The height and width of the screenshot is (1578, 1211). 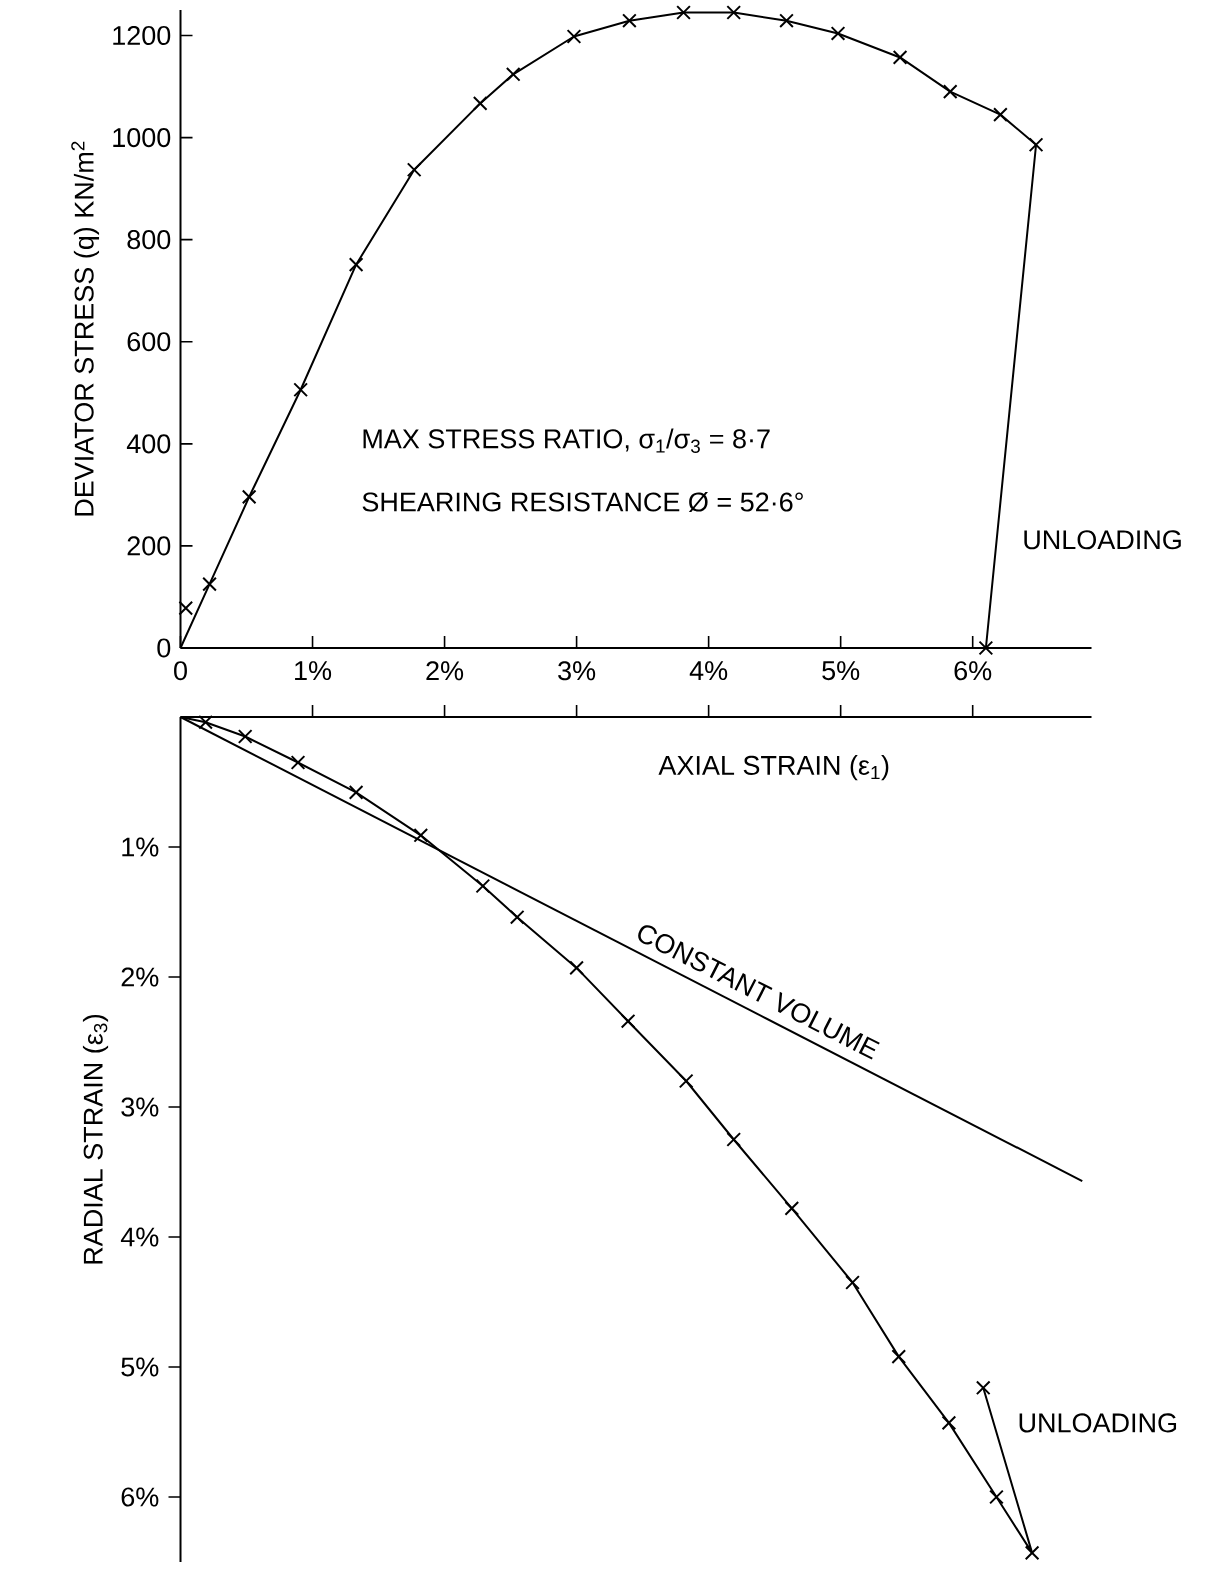 I want to click on y-tick-label: 1%, so click(x=140, y=847).